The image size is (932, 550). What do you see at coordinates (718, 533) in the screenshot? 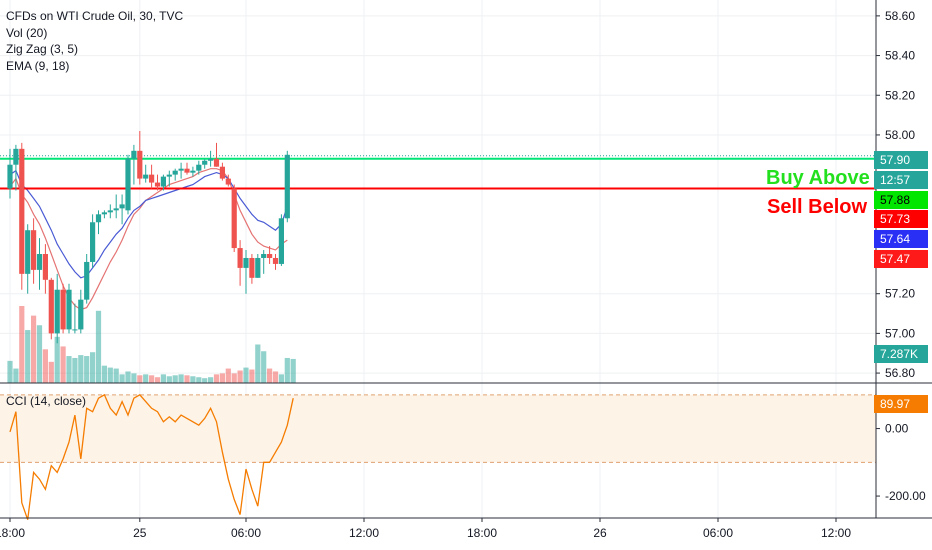
I see `time-tick-label: 06:00` at bounding box center [718, 533].